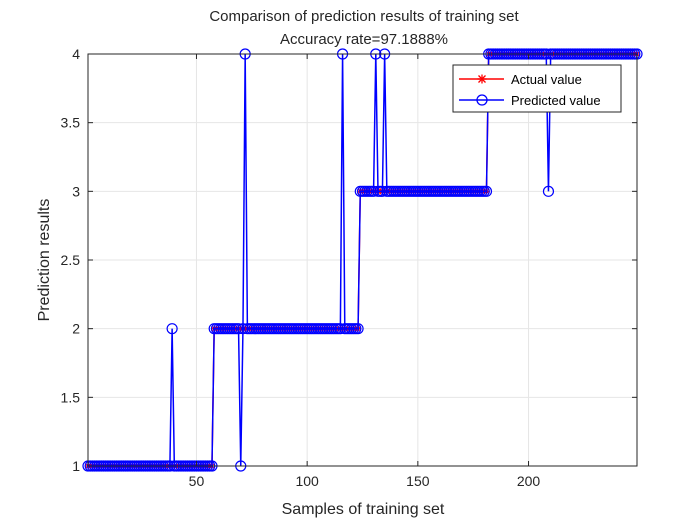 This screenshot has width=700, height=525. What do you see at coordinates (71, 397) in the screenshot?
I see `y-tick-label: 1.5` at bounding box center [71, 397].